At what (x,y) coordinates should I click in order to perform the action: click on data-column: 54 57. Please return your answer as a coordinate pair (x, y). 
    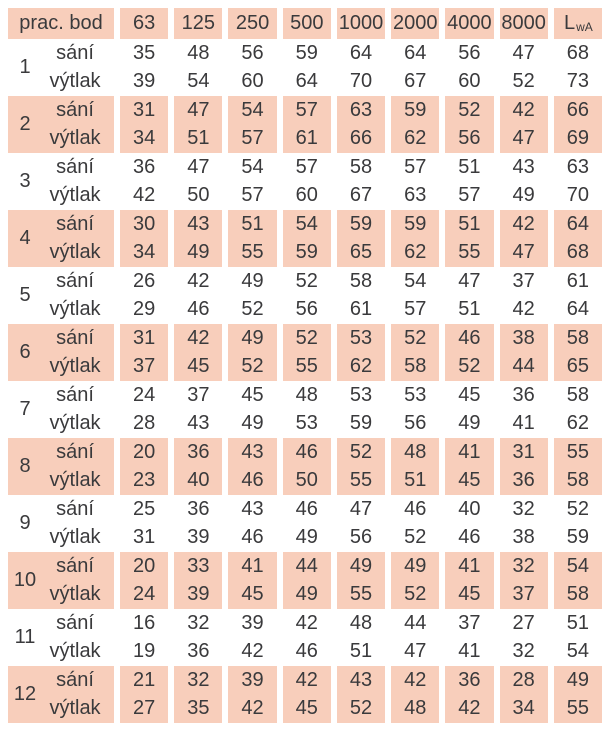
    Looking at the image, I should click on (415, 295).